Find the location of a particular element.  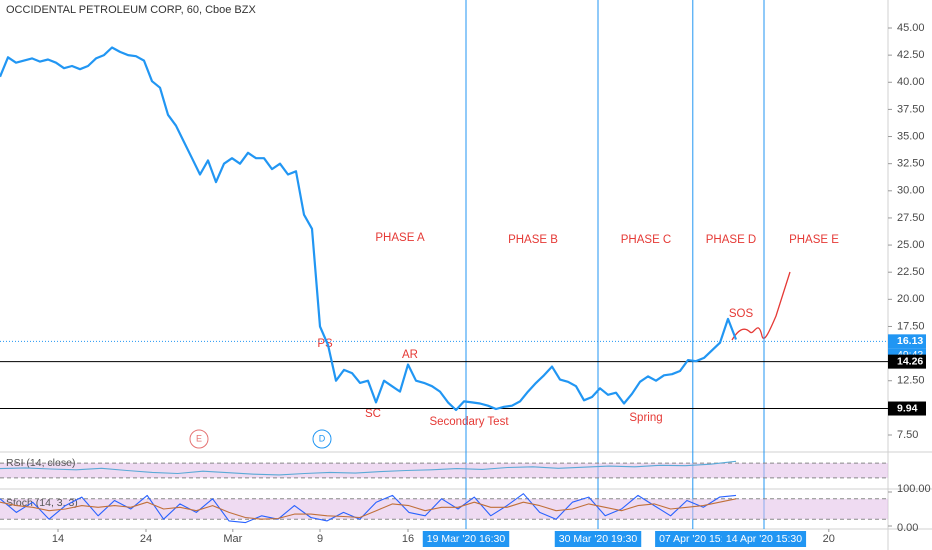

x-tick-label: 14 Apr '20 15:30 is located at coordinates (764, 539).